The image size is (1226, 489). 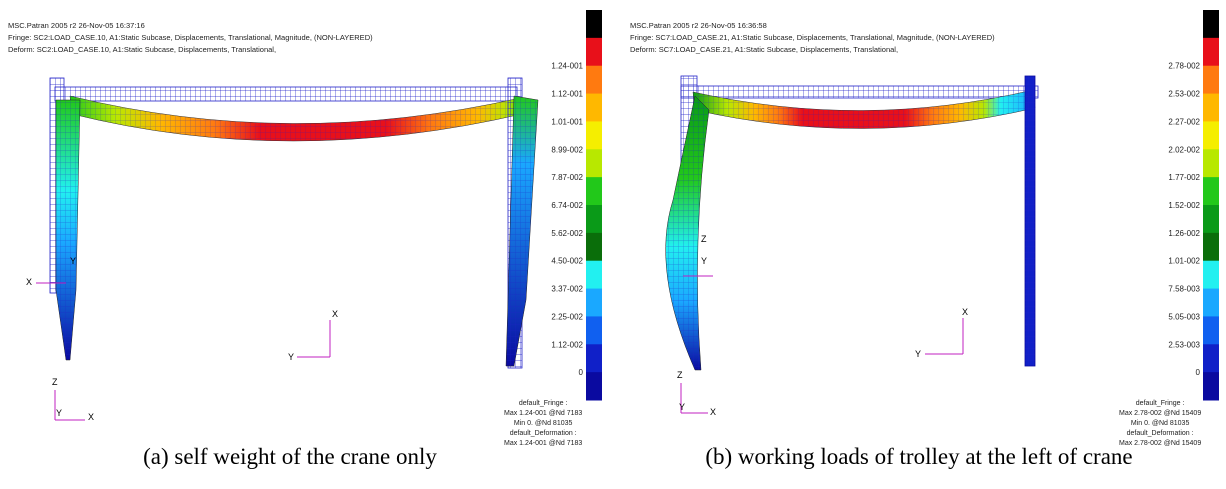 What do you see at coordinates (698, 25) in the screenshot?
I see `header-line-1: MSC.Patran 2005 r2 26-Nov-05 16:36:58` at bounding box center [698, 25].